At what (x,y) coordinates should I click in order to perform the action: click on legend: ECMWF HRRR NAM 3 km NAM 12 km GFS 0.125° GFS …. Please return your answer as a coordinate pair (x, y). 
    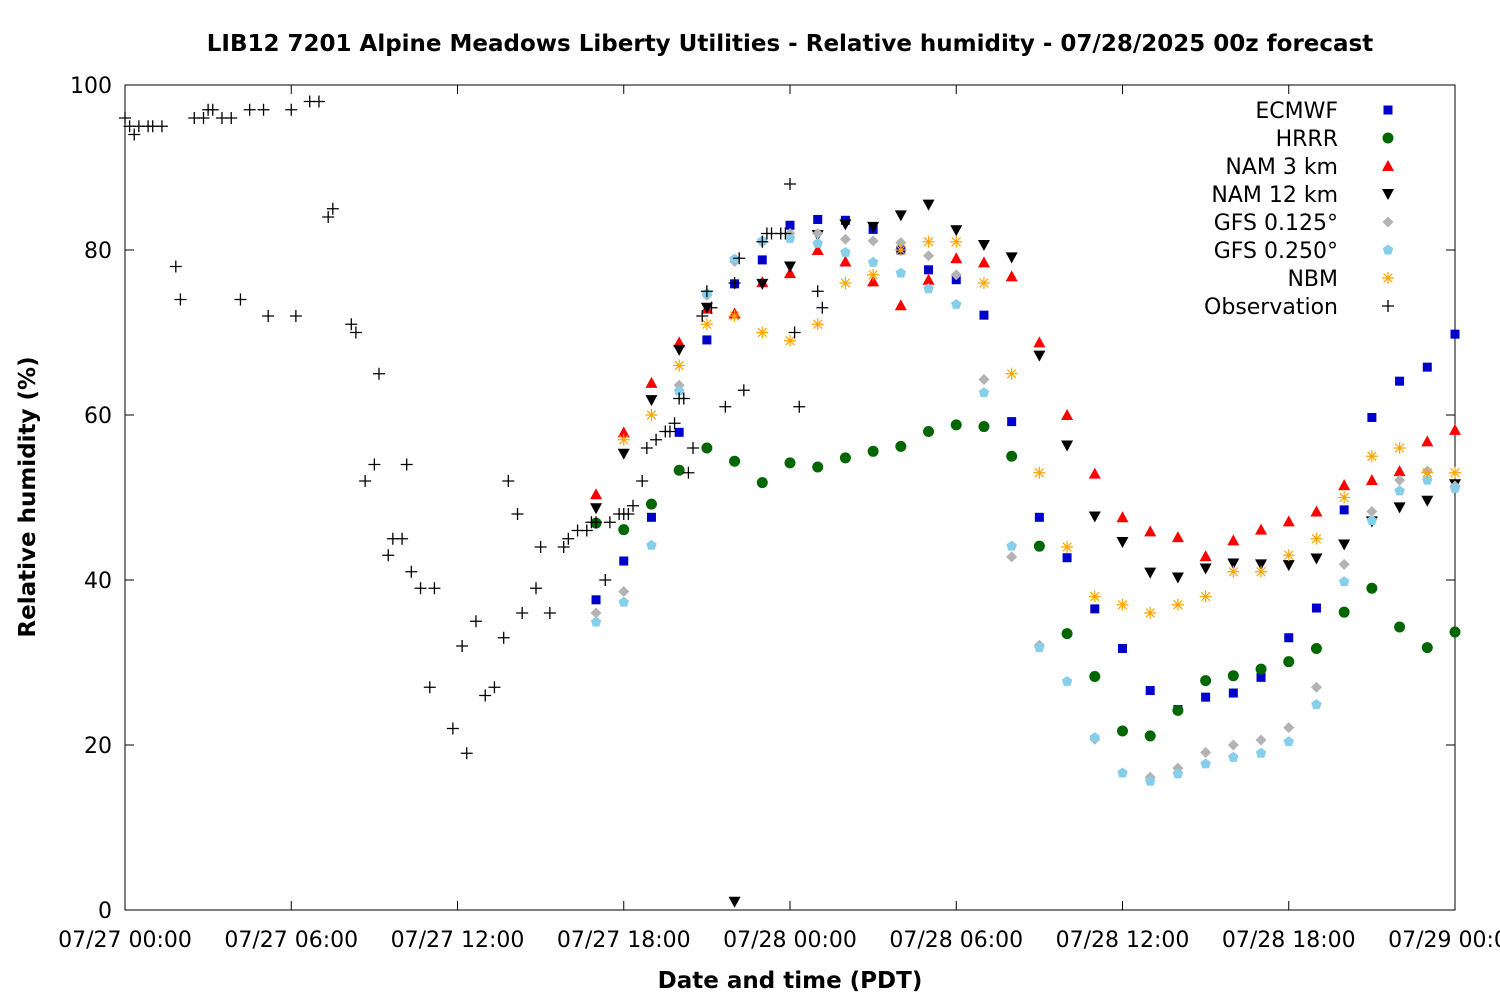
    Looking at the image, I should click on (1299, 209).